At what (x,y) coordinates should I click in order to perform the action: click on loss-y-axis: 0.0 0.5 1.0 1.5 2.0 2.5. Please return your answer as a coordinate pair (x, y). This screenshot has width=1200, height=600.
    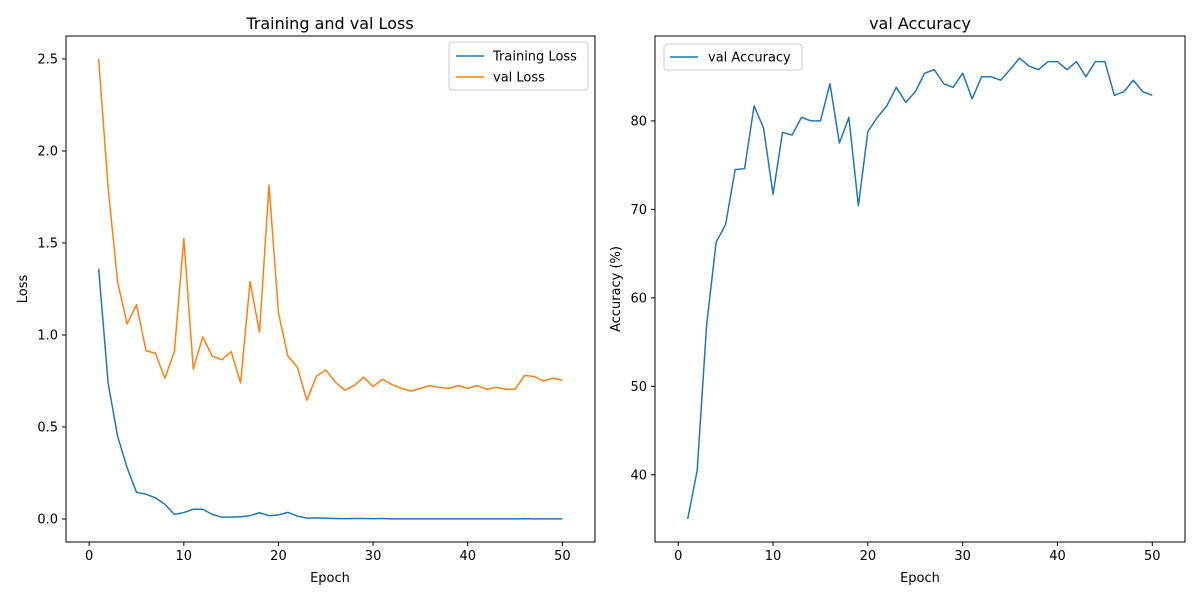
    Looking at the image, I should click on (51, 290).